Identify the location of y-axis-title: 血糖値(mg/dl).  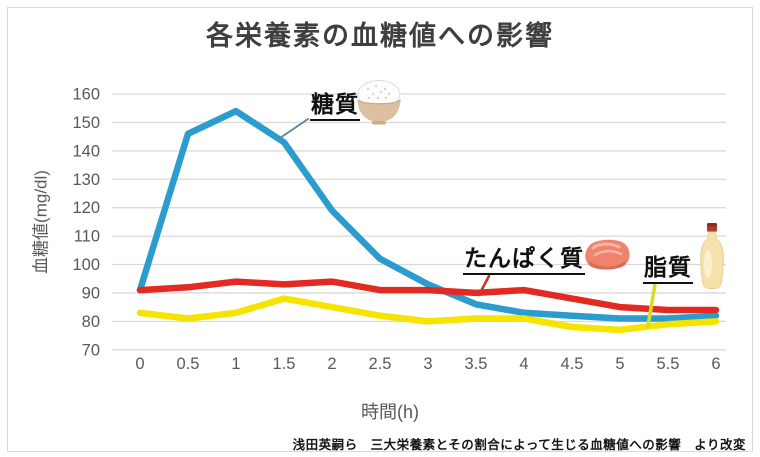
(41, 222).